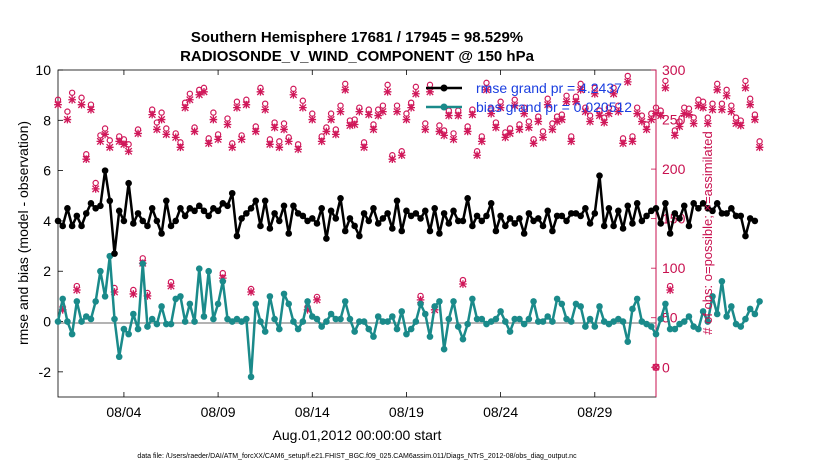 This screenshot has height=470, width=830. What do you see at coordinates (444, 88) in the screenshot?
I see `legend-rmse-marker` at bounding box center [444, 88].